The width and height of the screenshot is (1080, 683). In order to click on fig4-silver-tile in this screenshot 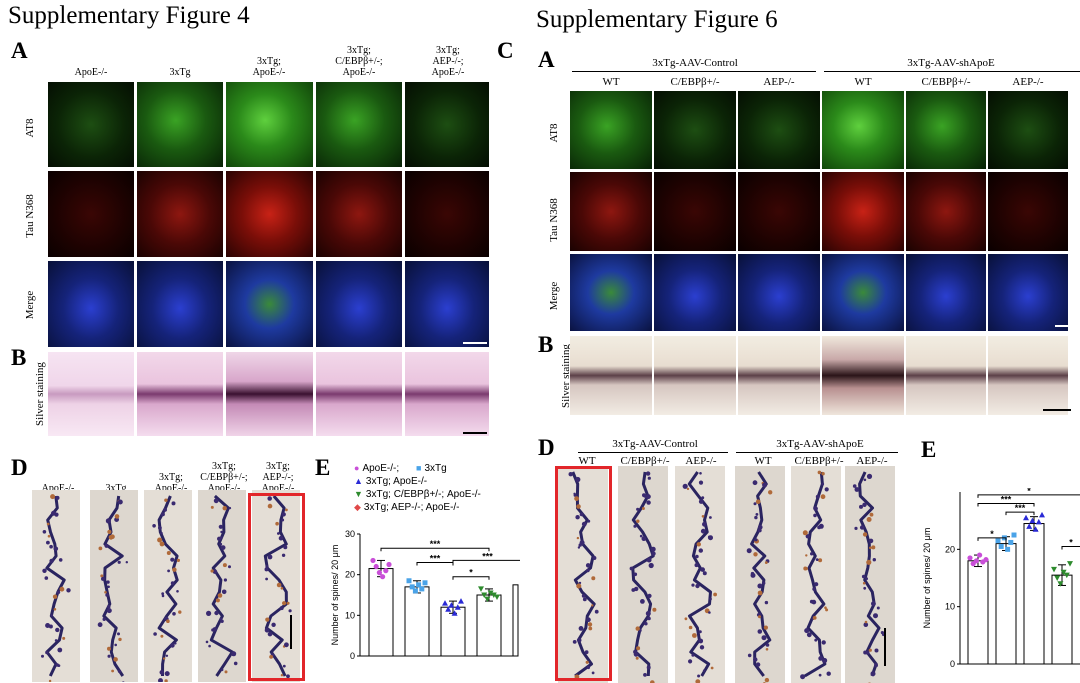, I will do `click(180, 394)`.